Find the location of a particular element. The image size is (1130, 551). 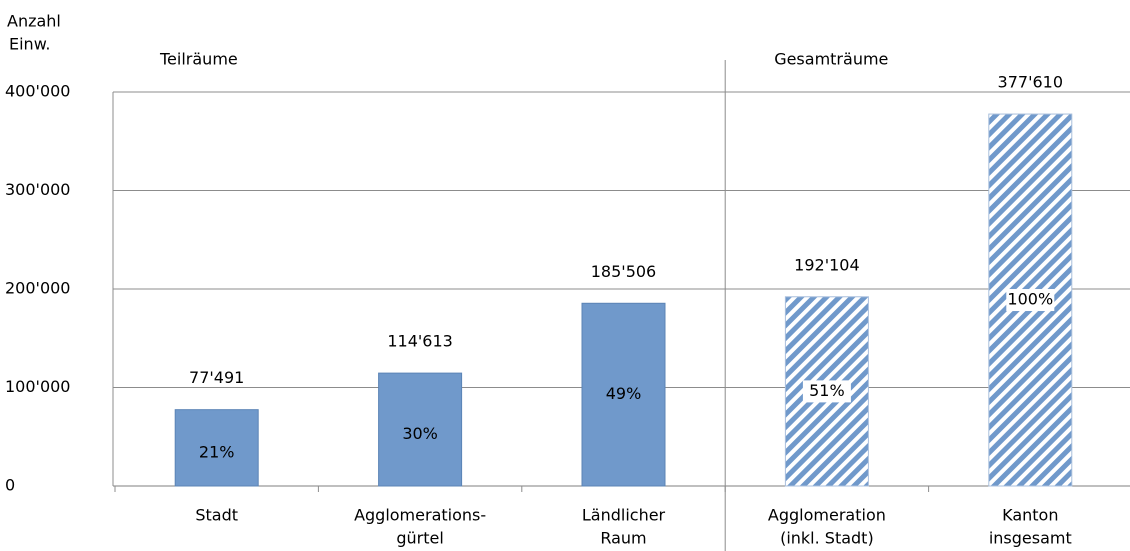

x-tick-label: Ländlicher is located at coordinates (624, 515).